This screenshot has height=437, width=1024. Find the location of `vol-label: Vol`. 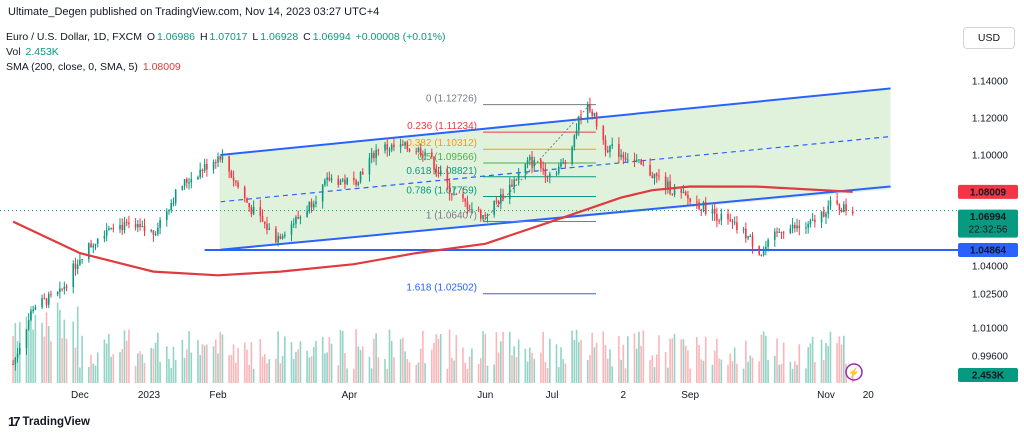

vol-label: Vol is located at coordinates (13, 52).